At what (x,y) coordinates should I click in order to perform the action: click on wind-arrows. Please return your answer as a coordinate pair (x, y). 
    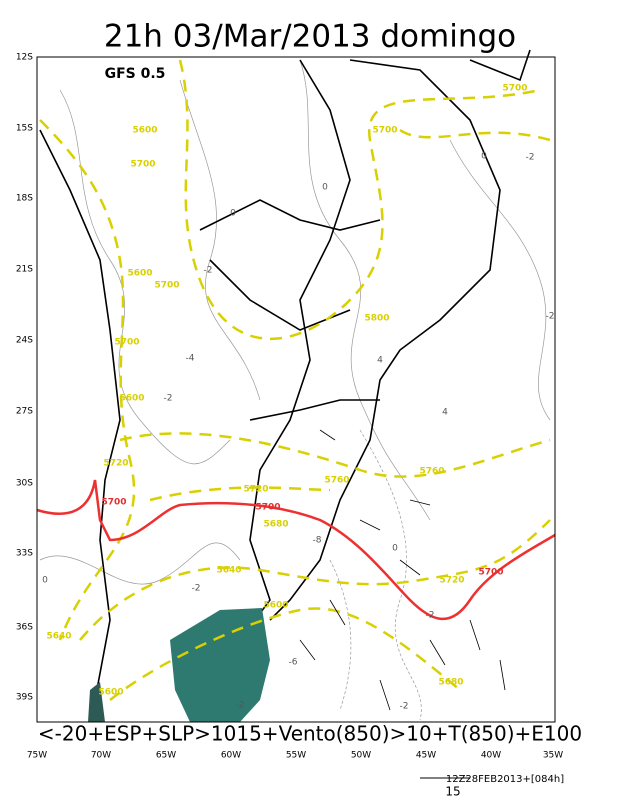
    Looking at the image, I should click on (402, 570).